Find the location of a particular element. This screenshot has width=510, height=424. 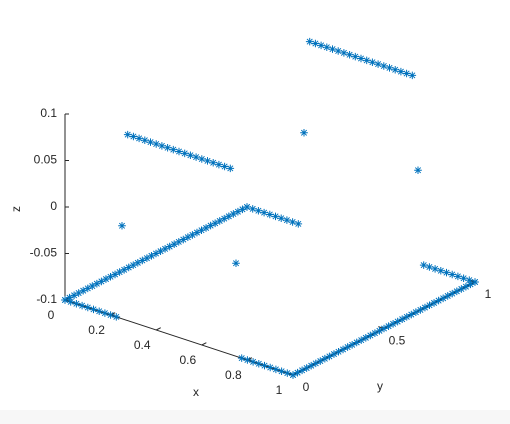

y-axis-label: y is located at coordinates (380, 386).